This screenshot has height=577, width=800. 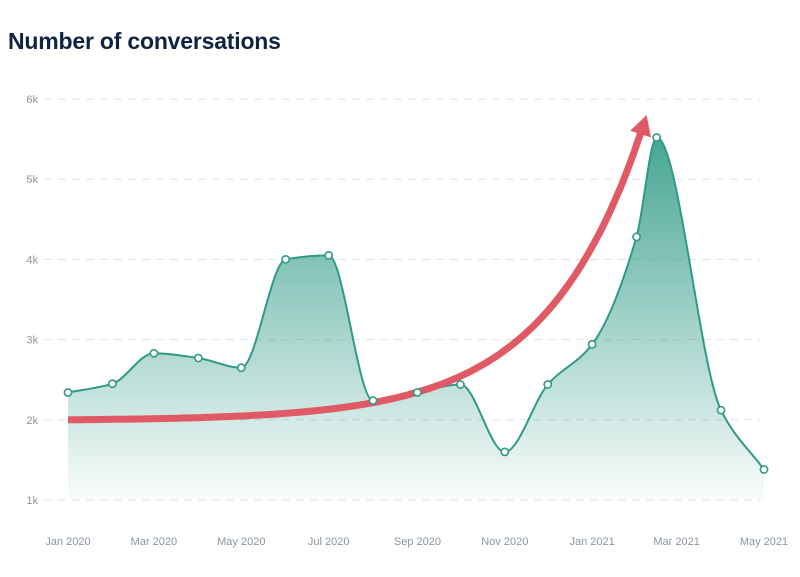 What do you see at coordinates (32, 100) in the screenshot?
I see `y-tick-label: 6k` at bounding box center [32, 100].